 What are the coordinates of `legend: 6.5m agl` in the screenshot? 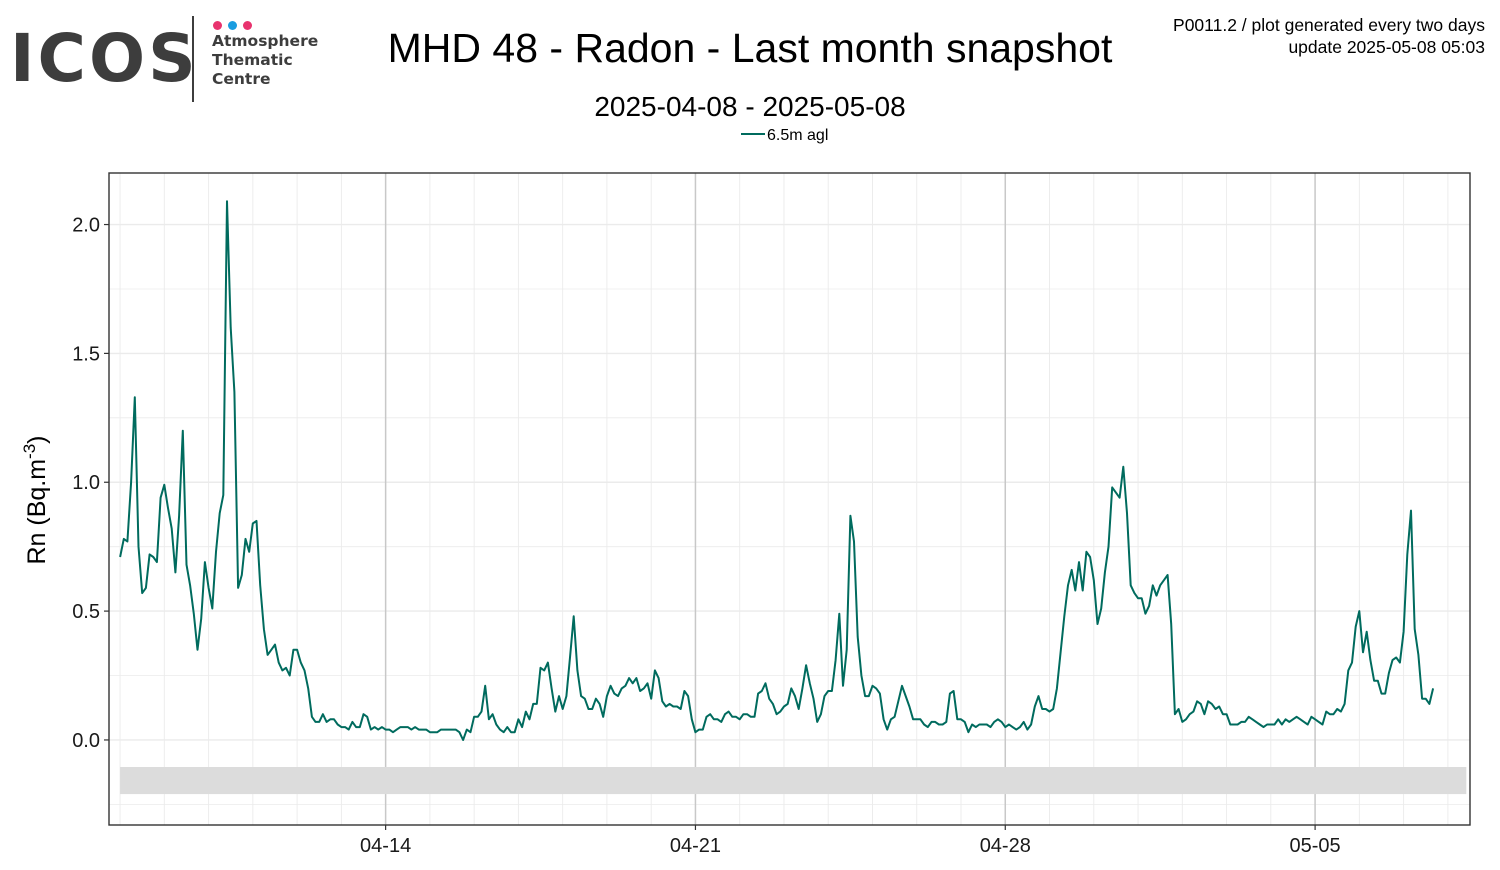 It's located at (784, 136).